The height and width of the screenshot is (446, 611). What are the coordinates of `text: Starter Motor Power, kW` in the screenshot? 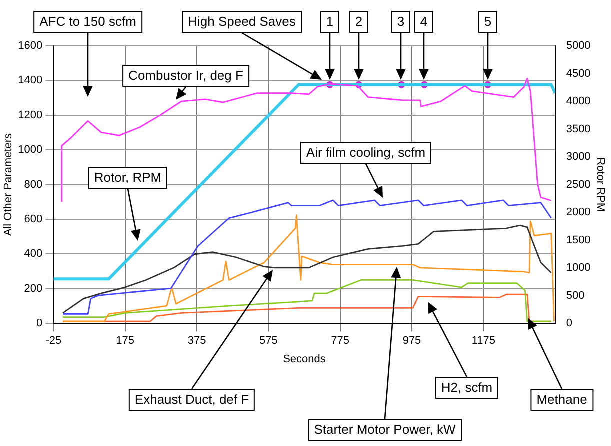 It's located at (385, 430).